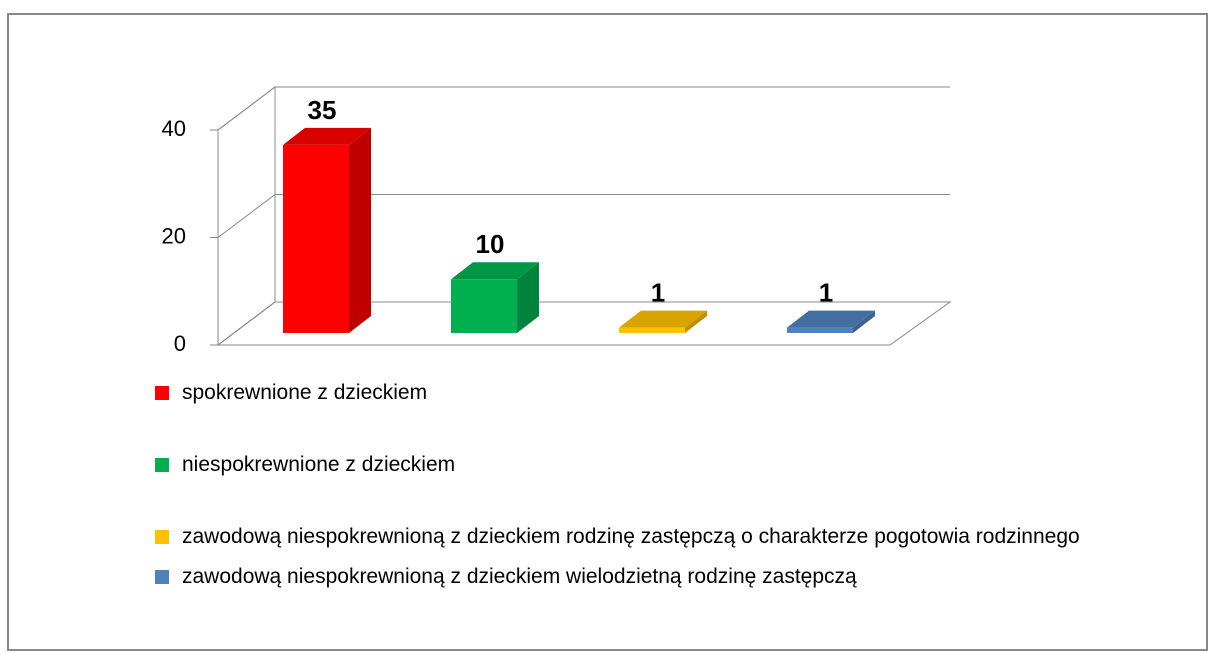 This screenshot has width=1216, height=653. What do you see at coordinates (180, 343) in the screenshot?
I see `y-tick-label: 0` at bounding box center [180, 343].